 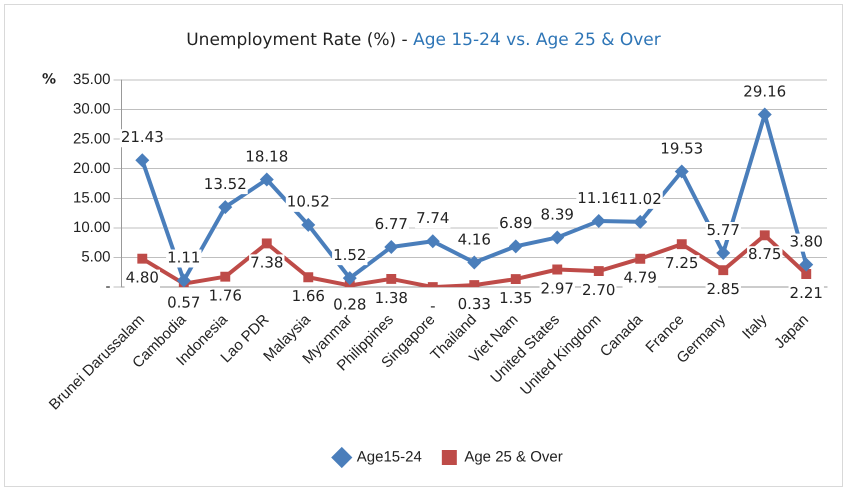 What do you see at coordinates (91, 168) in the screenshot?
I see `y-tick-label: 20.00` at bounding box center [91, 168].